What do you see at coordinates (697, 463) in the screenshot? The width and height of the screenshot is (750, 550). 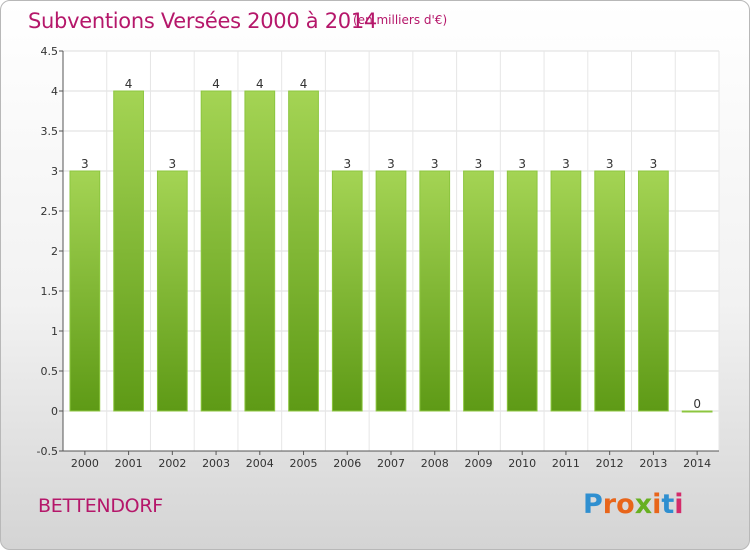 I see `x-tick-label: 2014` at bounding box center [697, 463].